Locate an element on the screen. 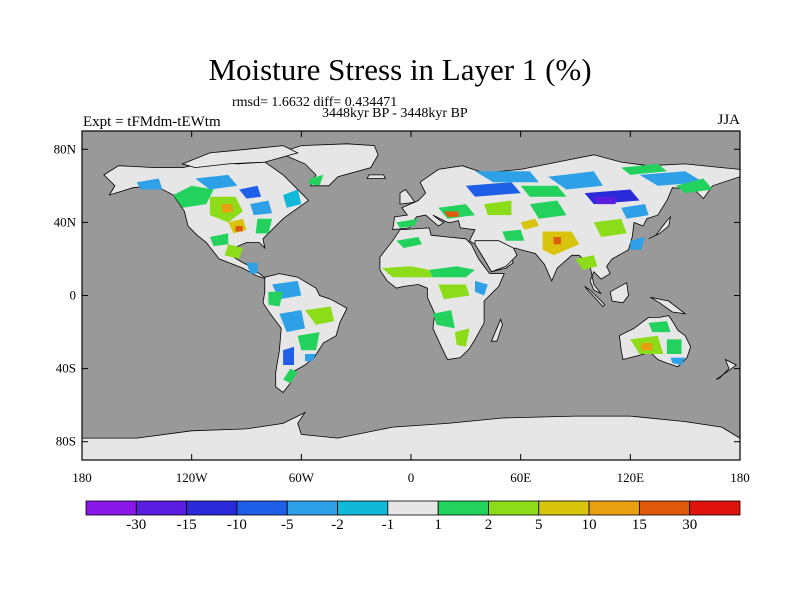 Image resolution: width=800 pixels, height=600 pixels. colorbar-label: 5 is located at coordinates (539, 525).